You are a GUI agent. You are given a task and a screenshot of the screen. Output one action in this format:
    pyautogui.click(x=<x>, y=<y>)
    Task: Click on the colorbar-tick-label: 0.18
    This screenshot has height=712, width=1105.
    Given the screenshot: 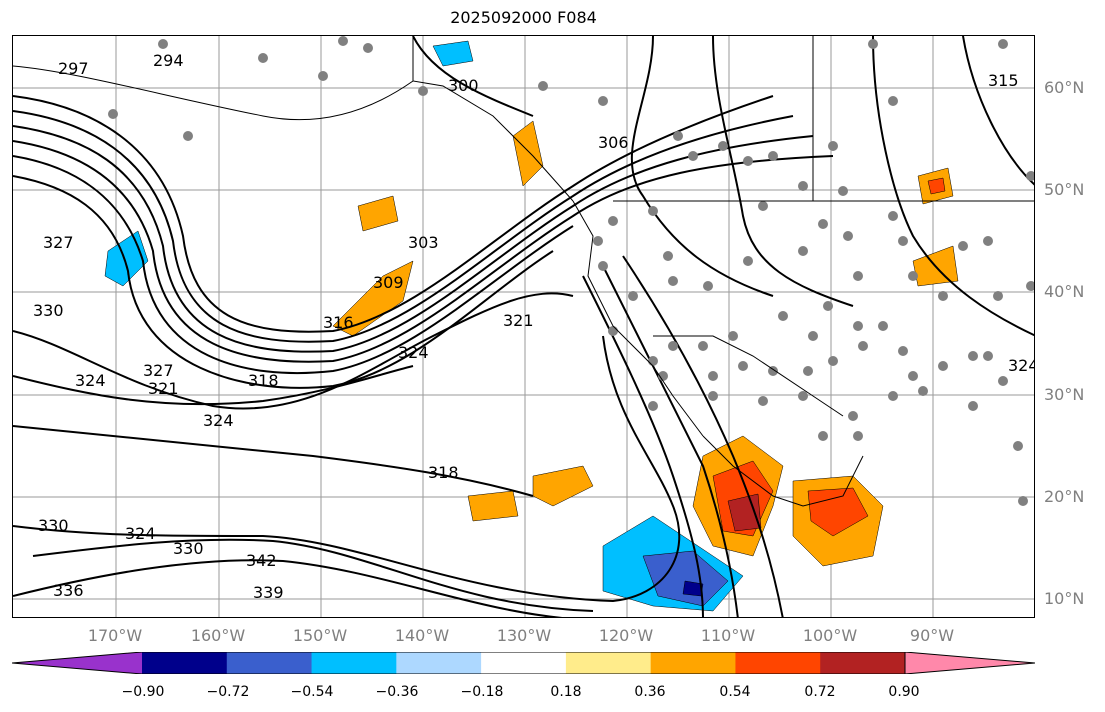 What is the action you would take?
    pyautogui.click(x=566, y=692)
    